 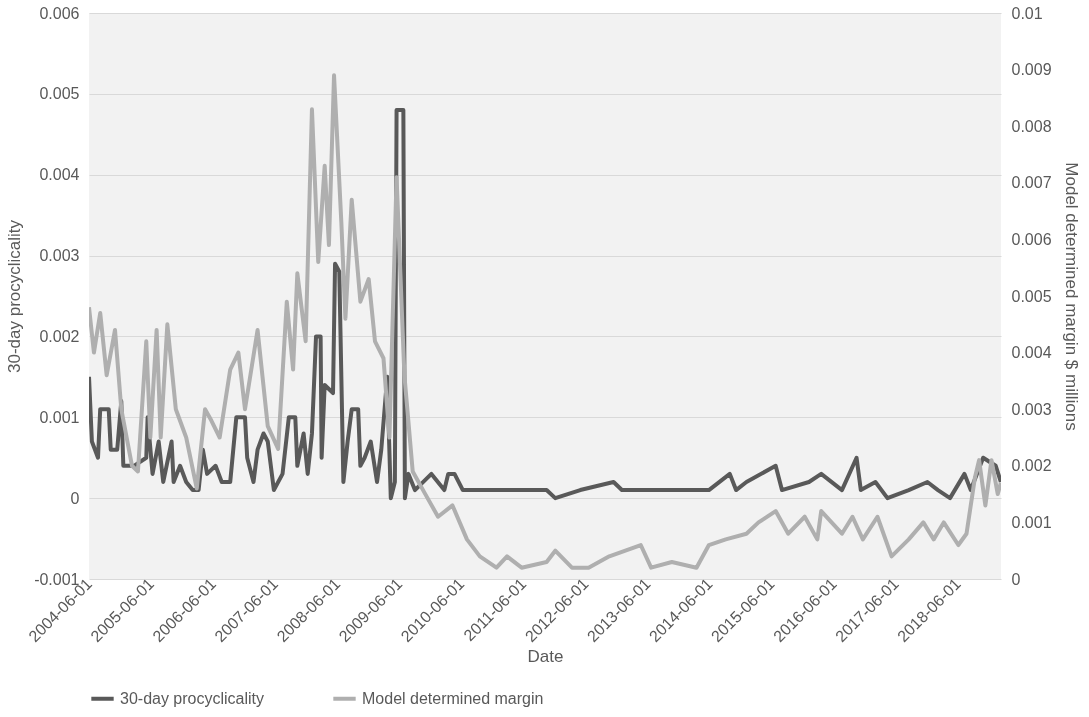 I want to click on y2-axis-title: Model determined margin $ millions, so click(x=1071, y=296).